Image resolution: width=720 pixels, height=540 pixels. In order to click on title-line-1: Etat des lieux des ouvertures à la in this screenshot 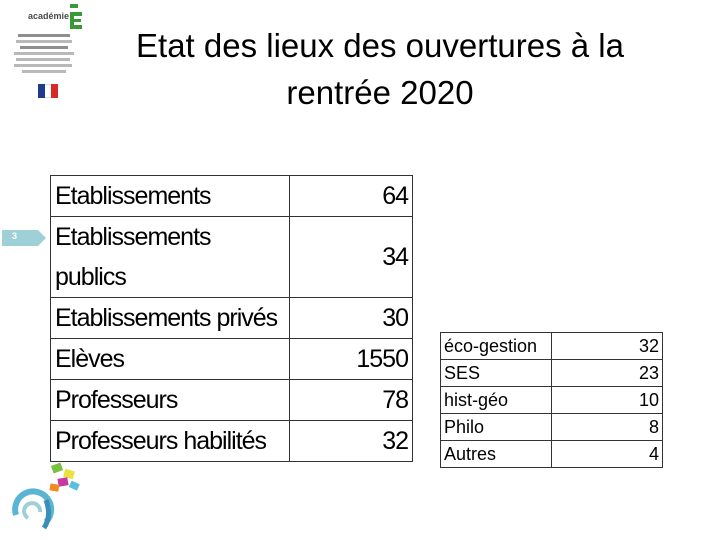, I will do `click(380, 45)`.